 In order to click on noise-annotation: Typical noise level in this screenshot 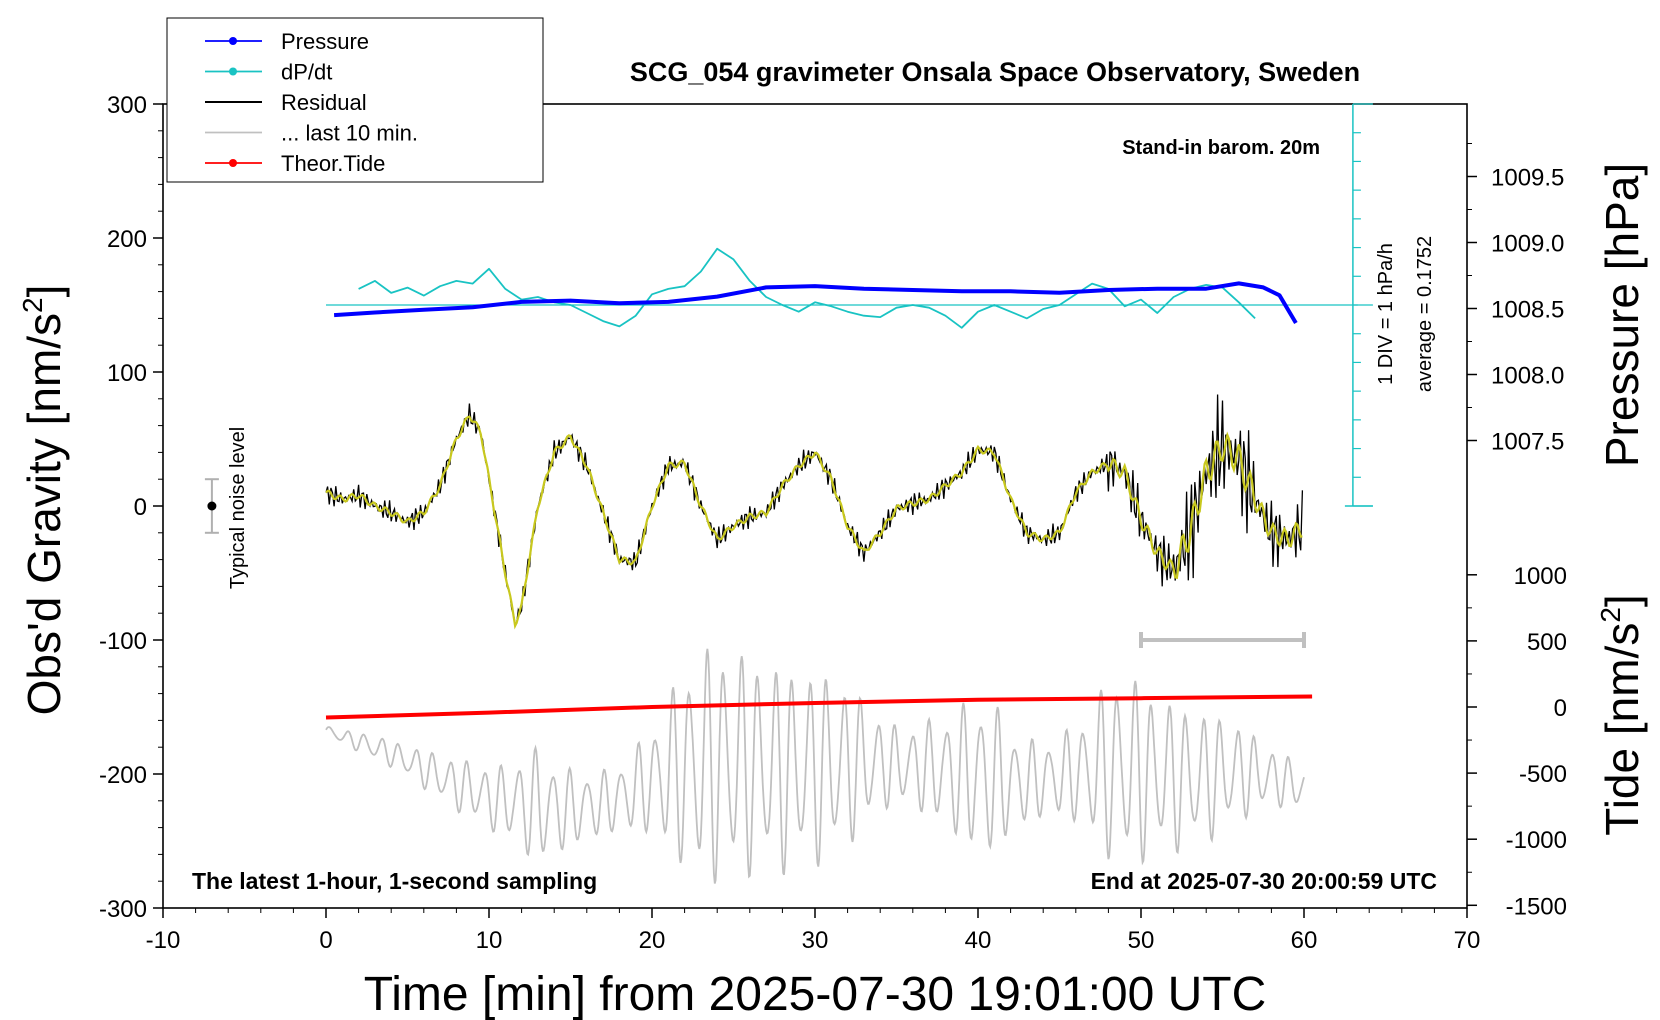, I will do `click(238, 508)`.